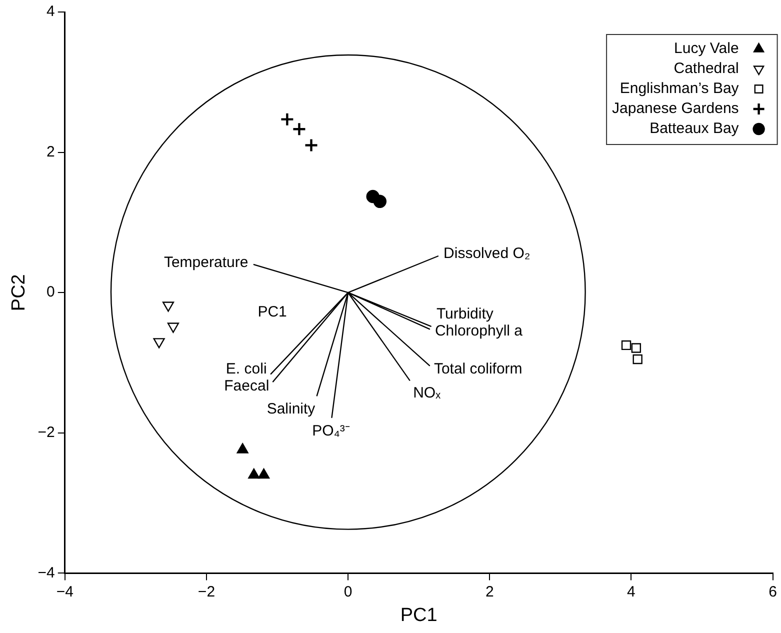 This screenshot has height=633, width=781. I want to click on series-label: Chlorophyll a, so click(479, 331).